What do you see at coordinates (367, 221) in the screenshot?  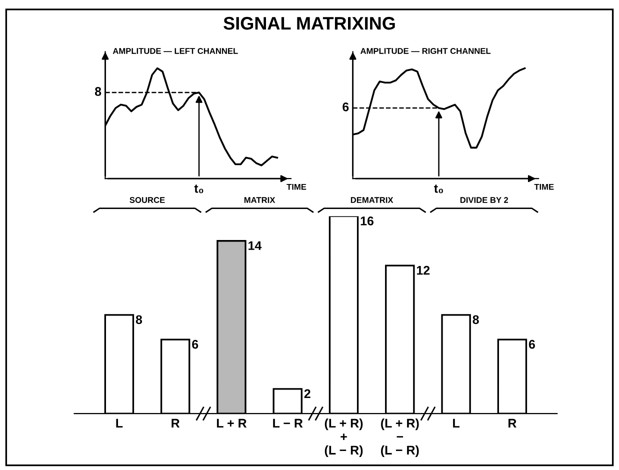 I see `data-label: 16` at bounding box center [367, 221].